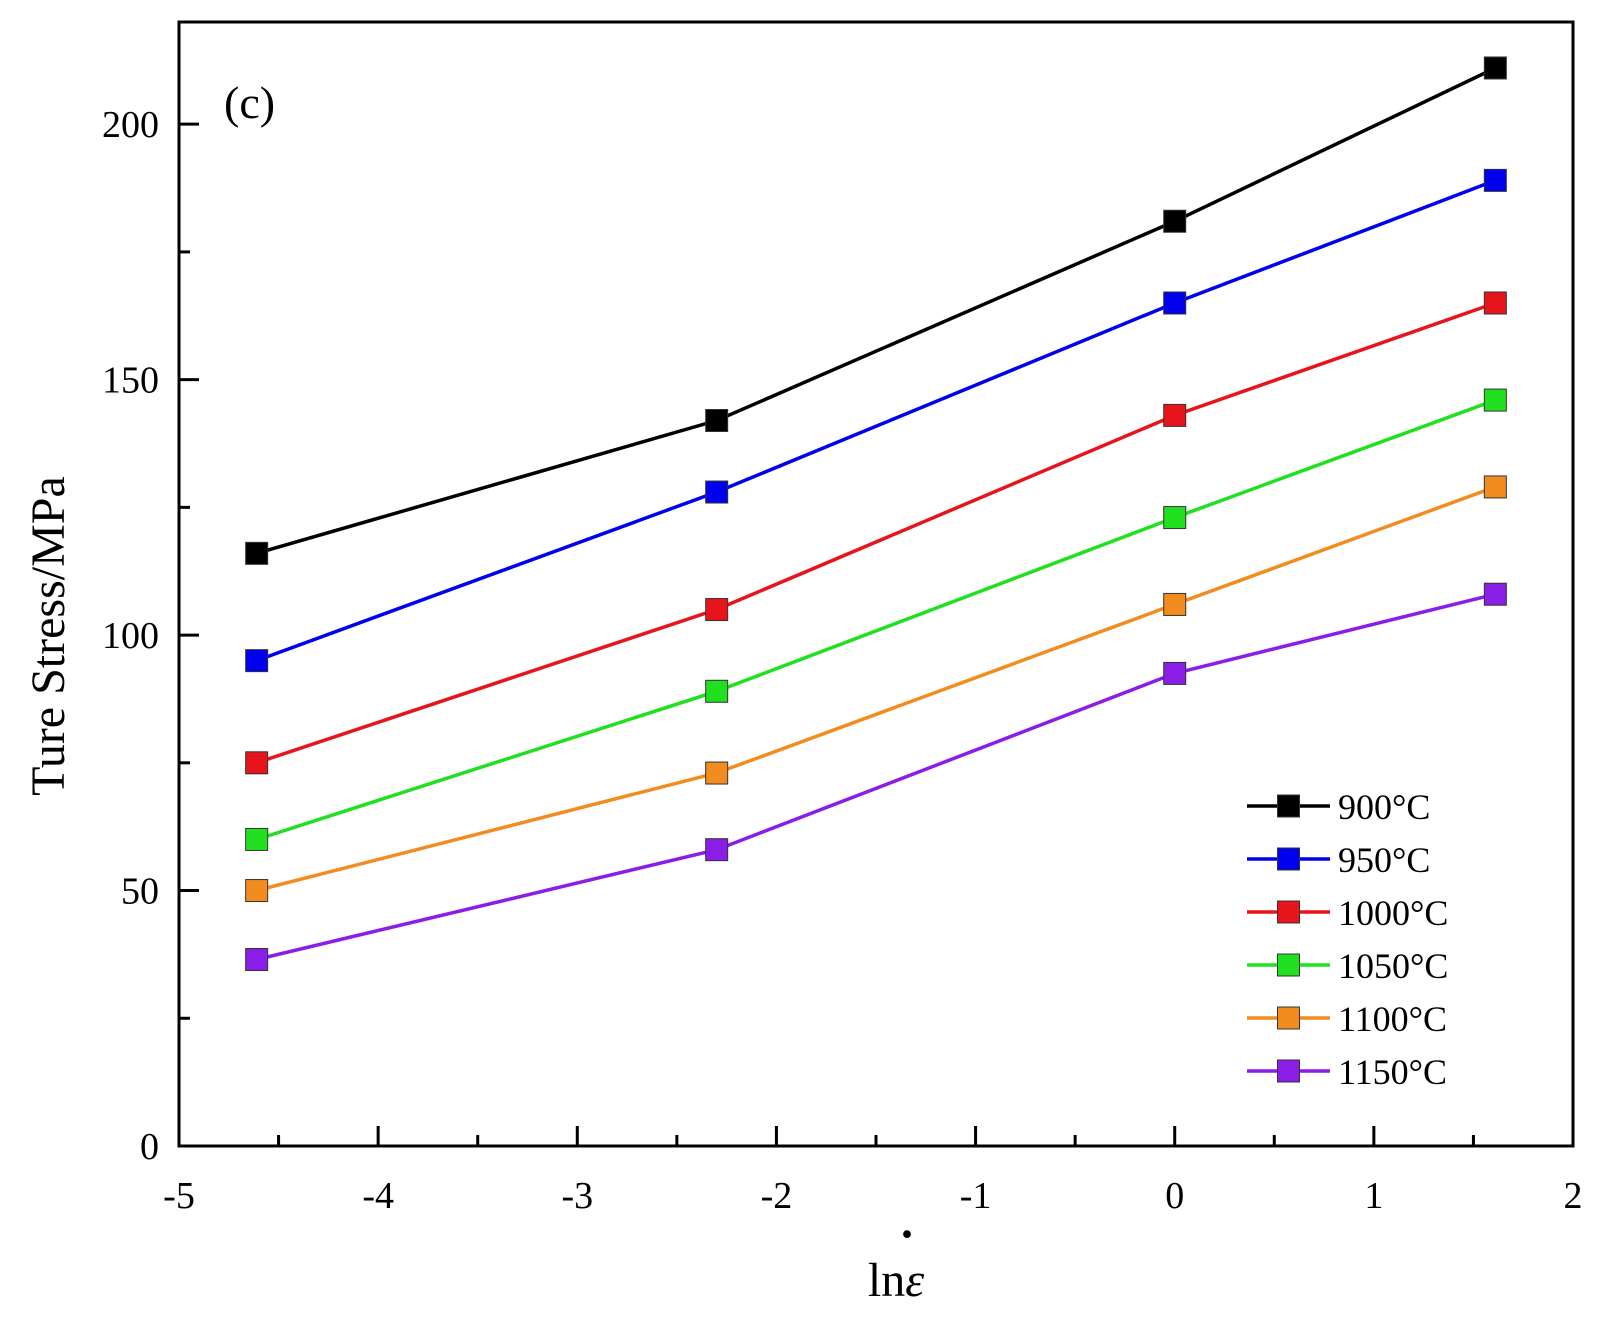  I want to click on legend-label: 1150°C, so click(1392, 1072).